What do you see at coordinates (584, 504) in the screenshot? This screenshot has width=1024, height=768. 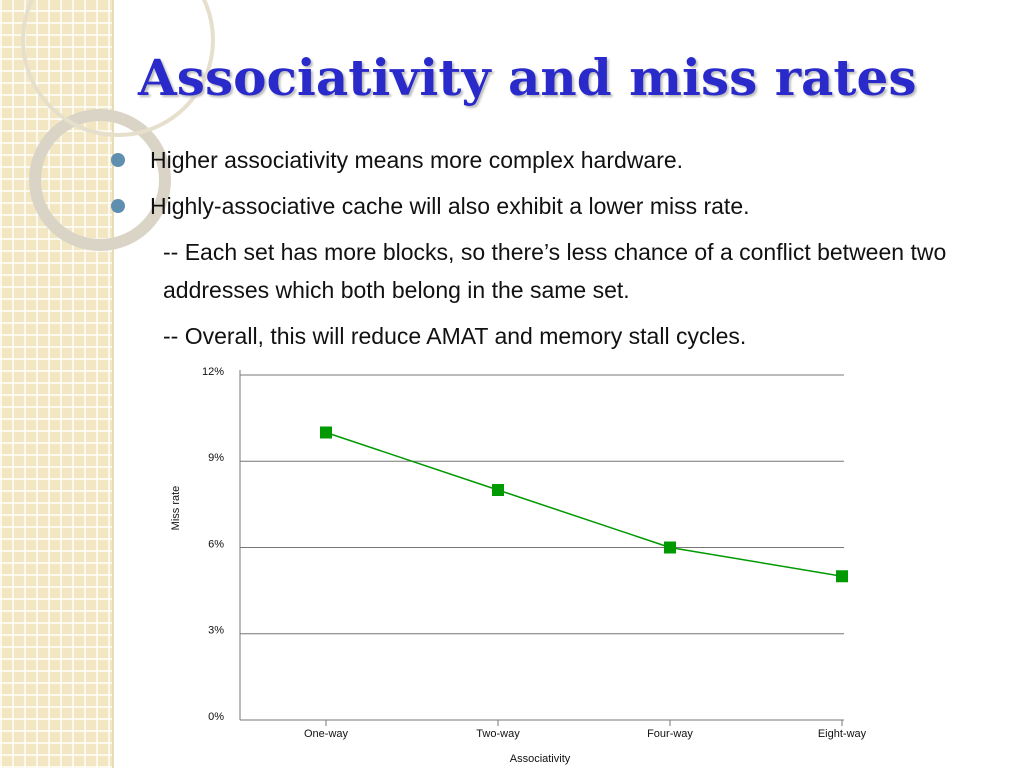 I see `series-line` at bounding box center [584, 504].